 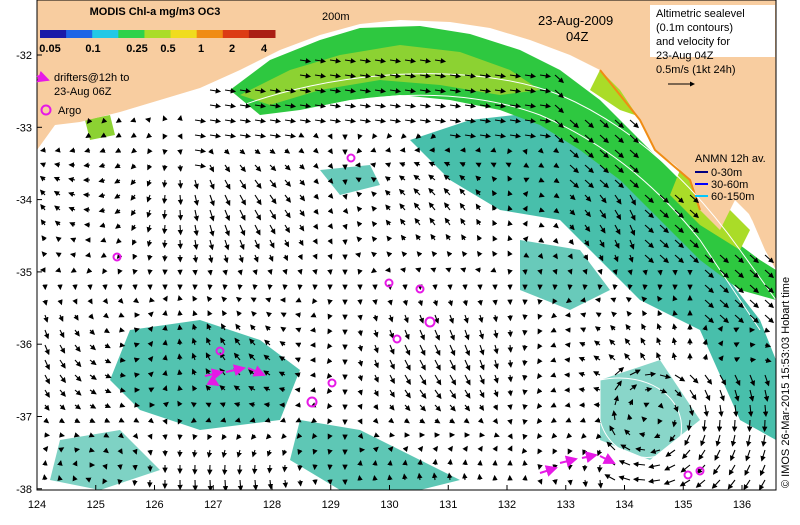 I want to click on altimetry-legend-line: Altimetric sealevel, so click(x=700, y=14).